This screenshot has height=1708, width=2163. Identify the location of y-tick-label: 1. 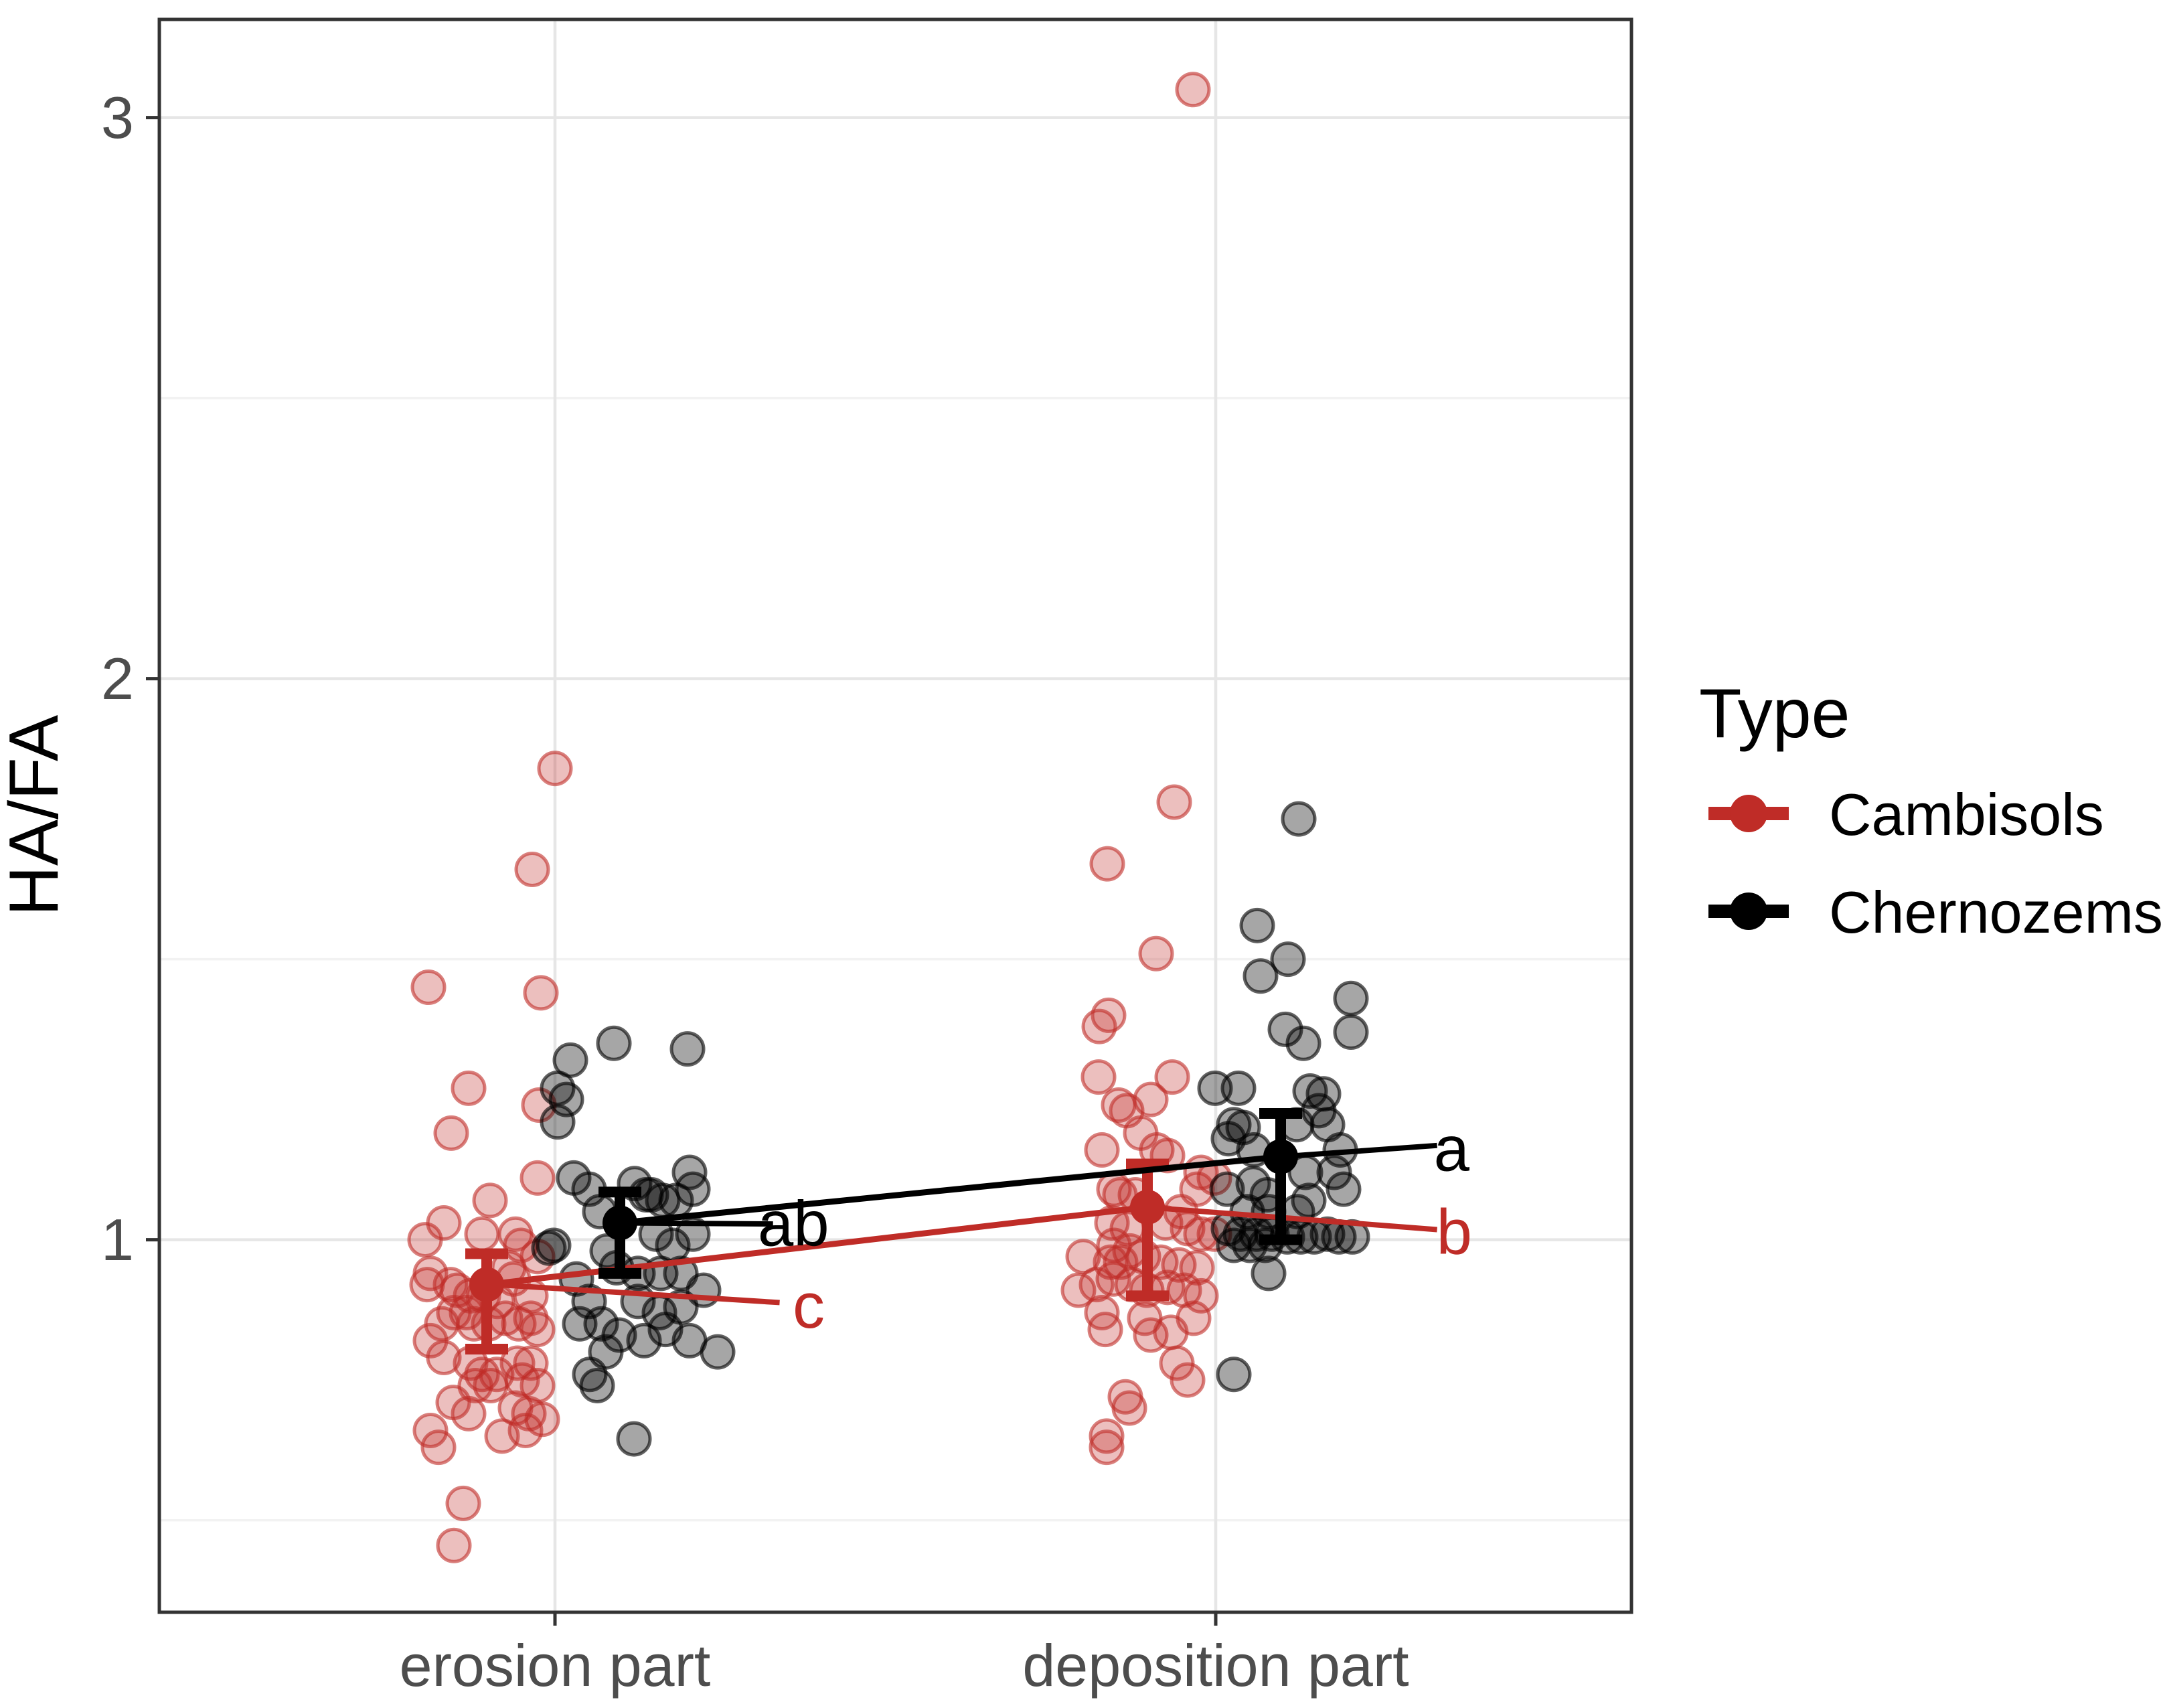
(118, 1240).